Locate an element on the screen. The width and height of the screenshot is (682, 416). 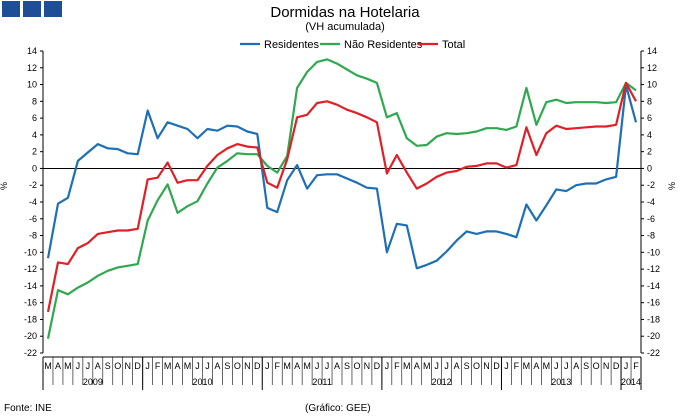
y-tick-label-right: 12 is located at coordinates (652, 68).